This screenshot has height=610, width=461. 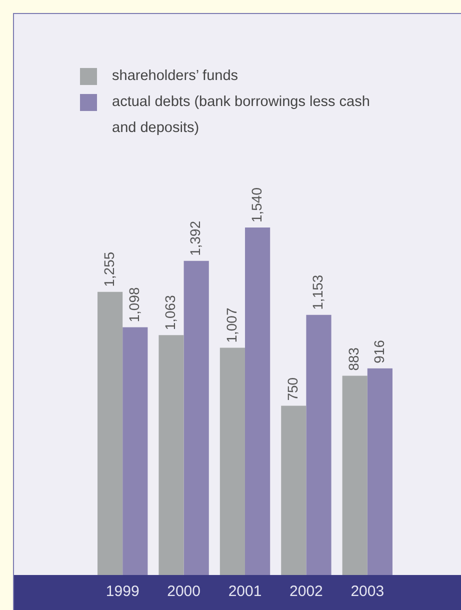 I want to click on data-label: 916, so click(x=378, y=352).